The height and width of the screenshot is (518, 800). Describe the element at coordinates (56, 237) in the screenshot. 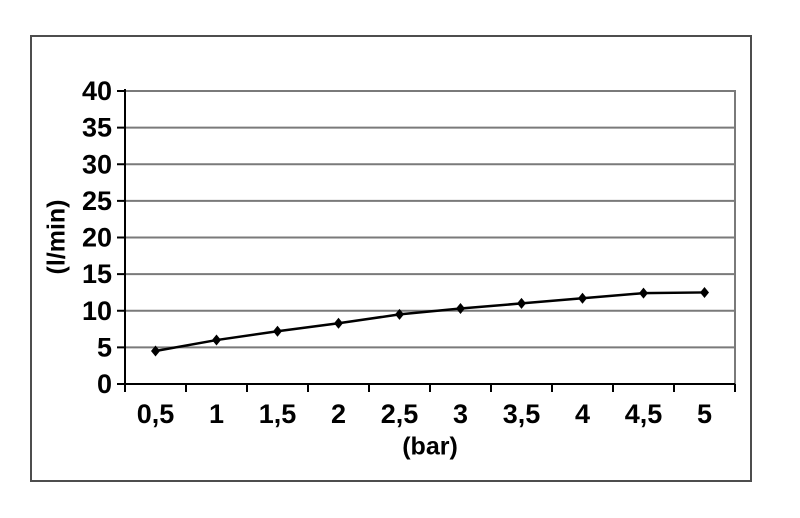

I see `y-axis-title: (l/min)` at that location.